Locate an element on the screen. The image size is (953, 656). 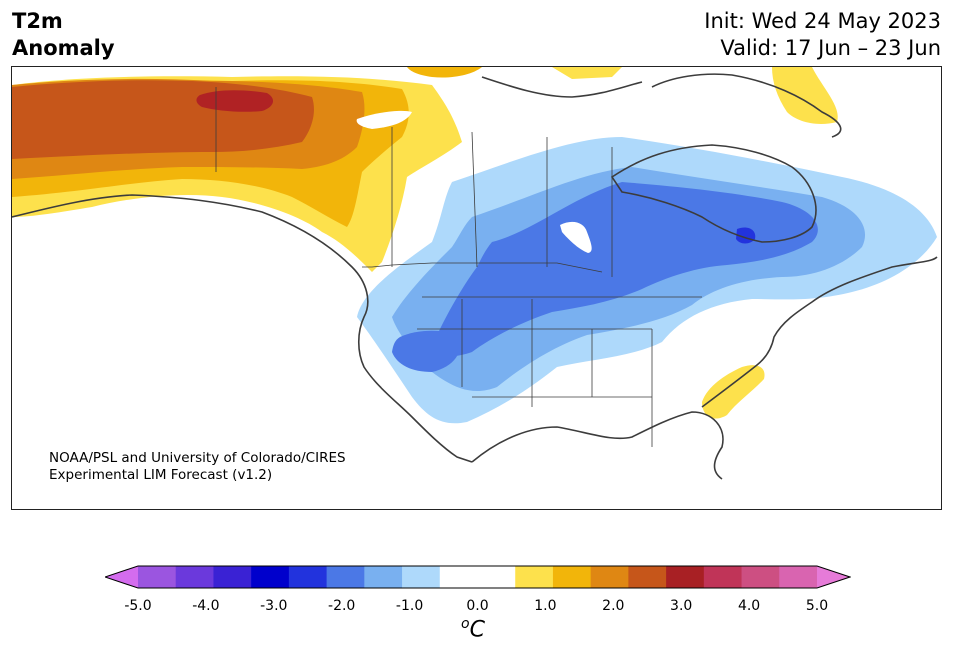
anomaly-label: Anomaly is located at coordinates (63, 48).